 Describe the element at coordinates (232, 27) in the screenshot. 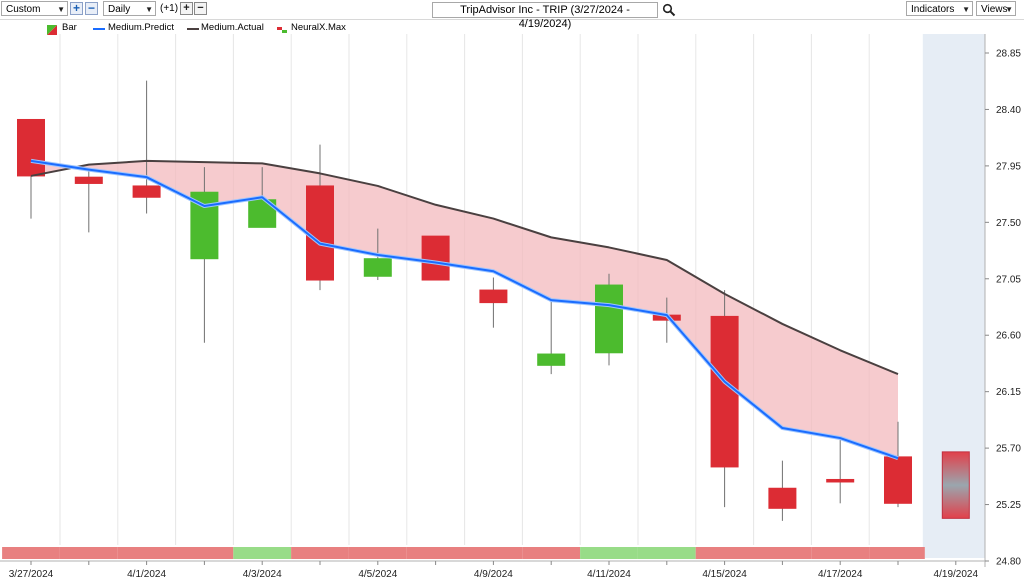

I see `legend-medium-actual: Medium.Actual` at that location.